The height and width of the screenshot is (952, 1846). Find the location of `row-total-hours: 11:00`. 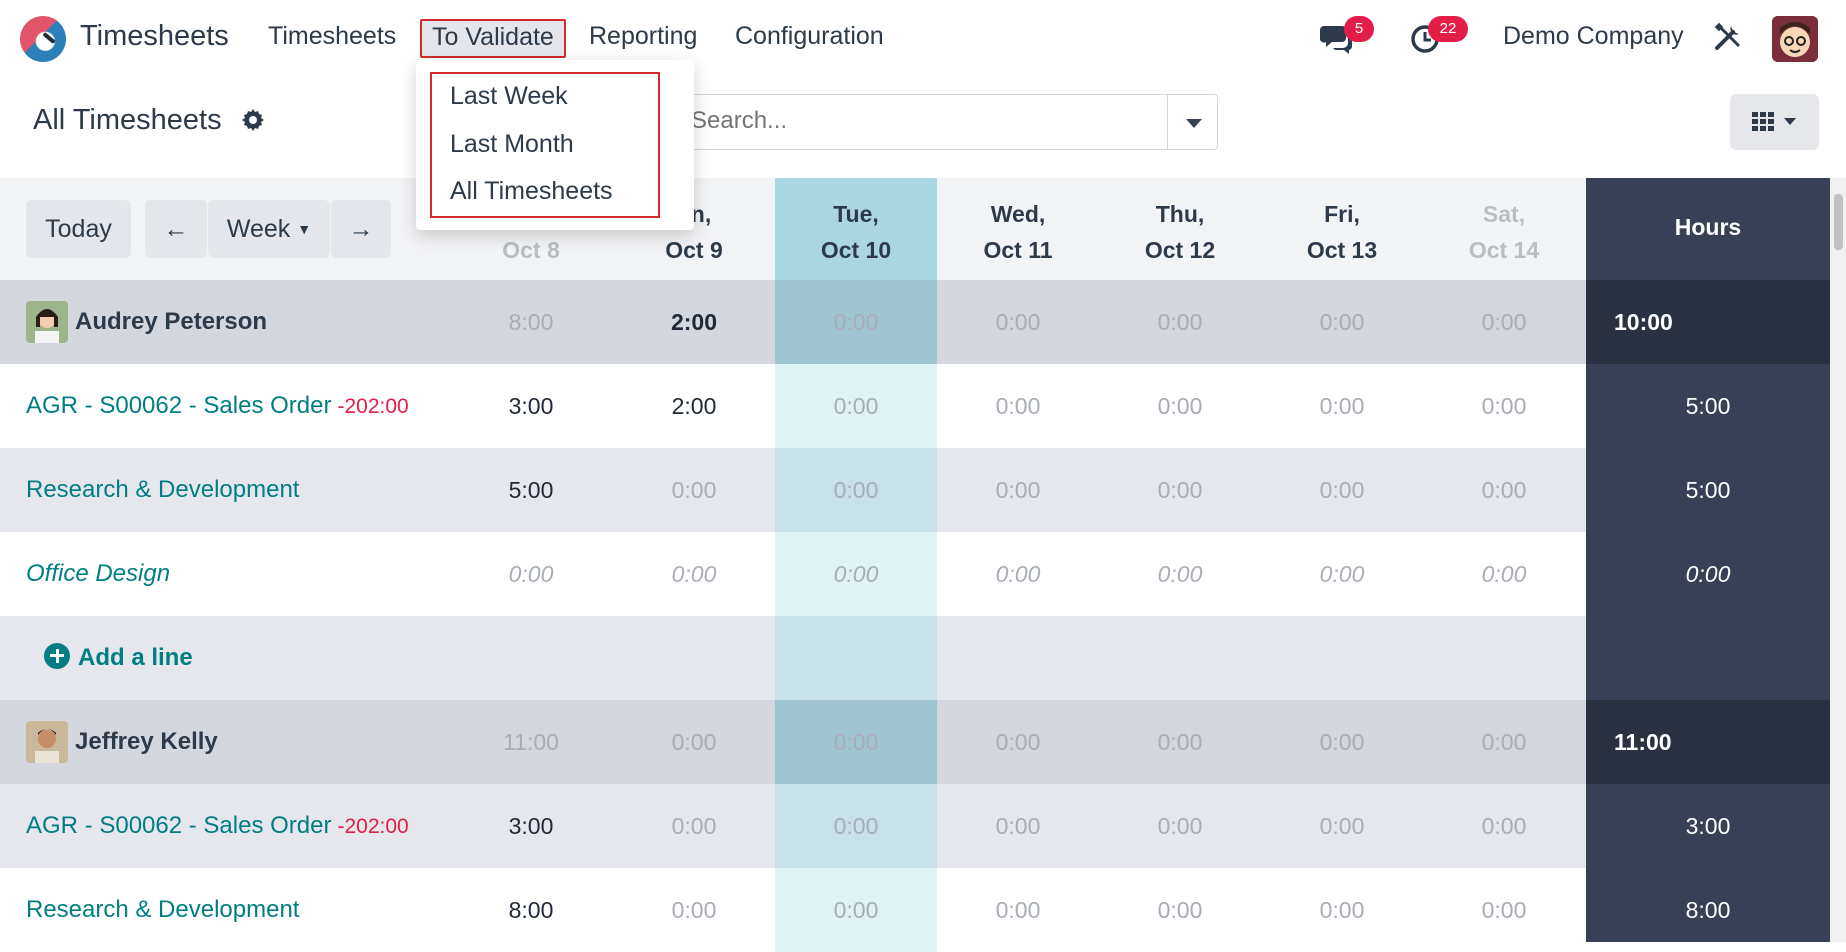

row-total-hours: 11:00 is located at coordinates (1708, 742).